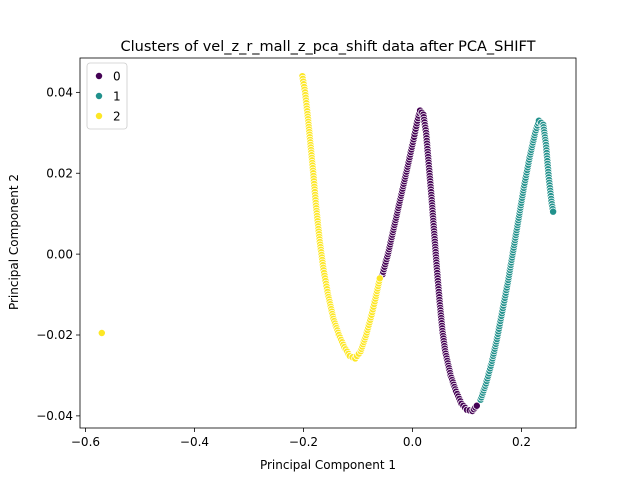  I want to click on y-tick-label: −0.02, so click(54, 335).